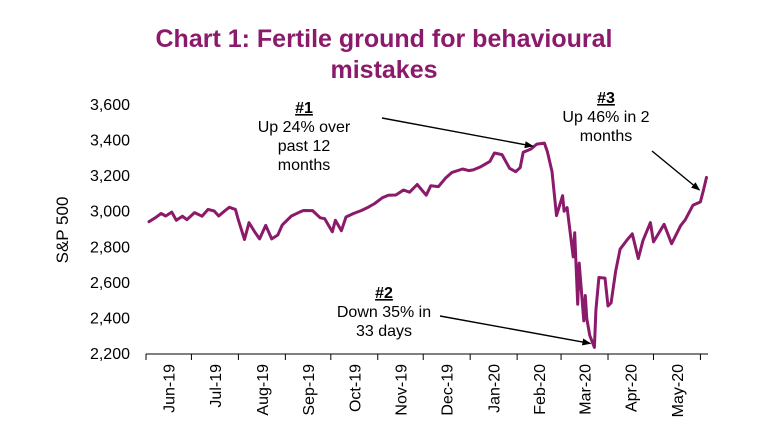 The height and width of the screenshot is (445, 768). I want to click on y-axis-label: S&P 500, so click(62, 230).